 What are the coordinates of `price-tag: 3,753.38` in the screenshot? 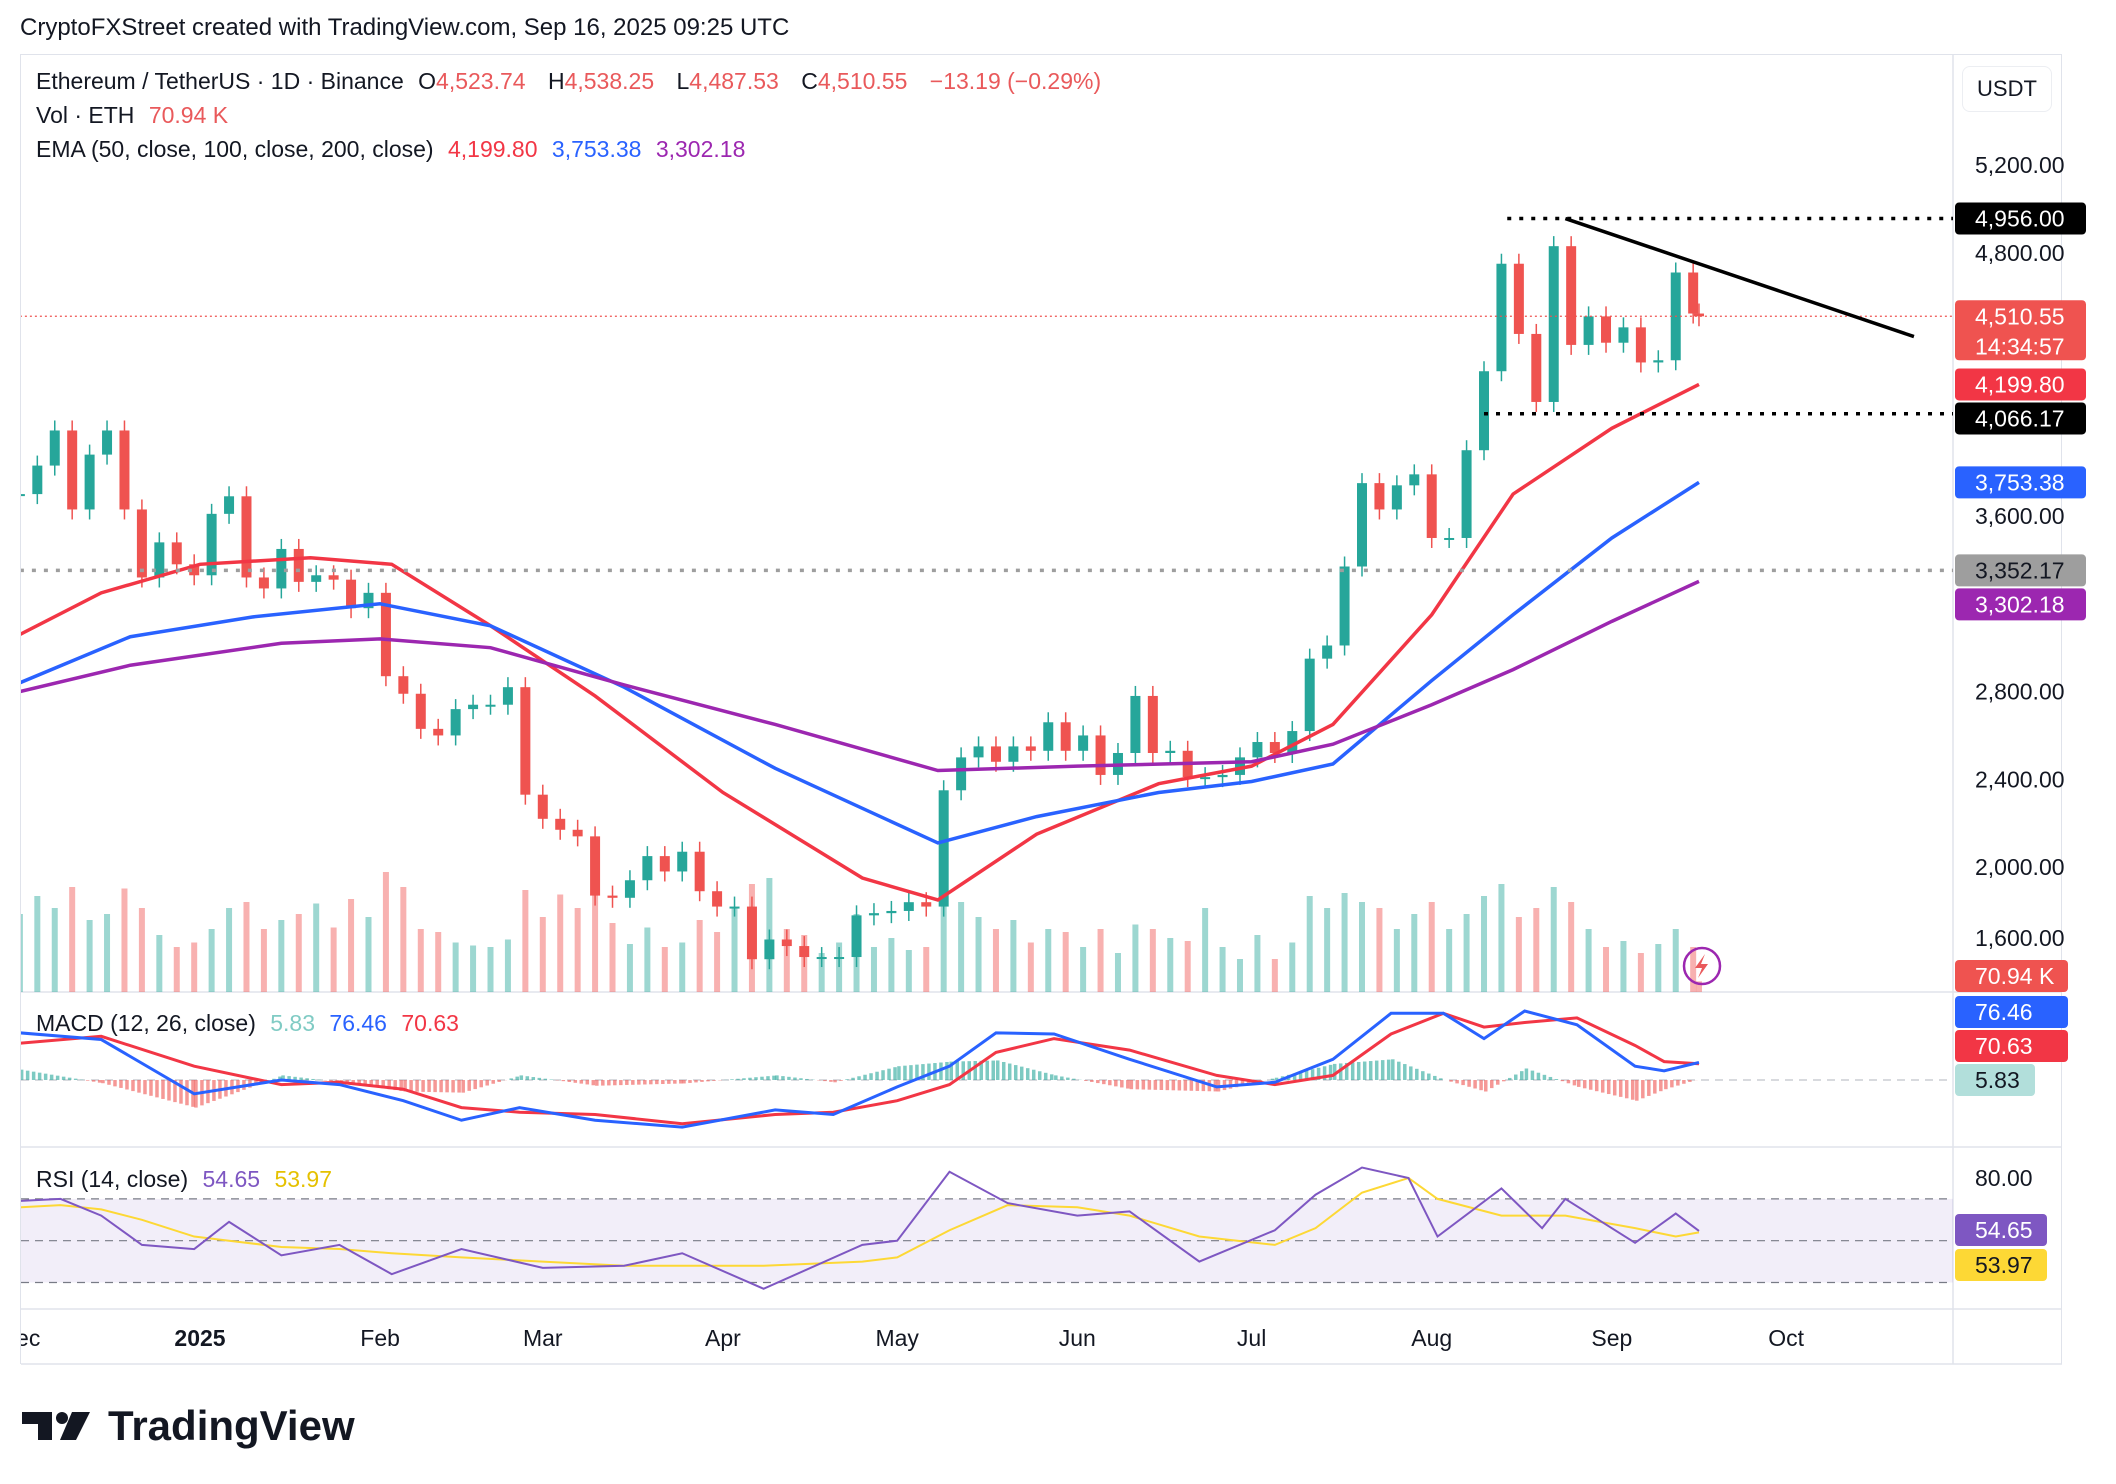 It's located at (2020, 482).